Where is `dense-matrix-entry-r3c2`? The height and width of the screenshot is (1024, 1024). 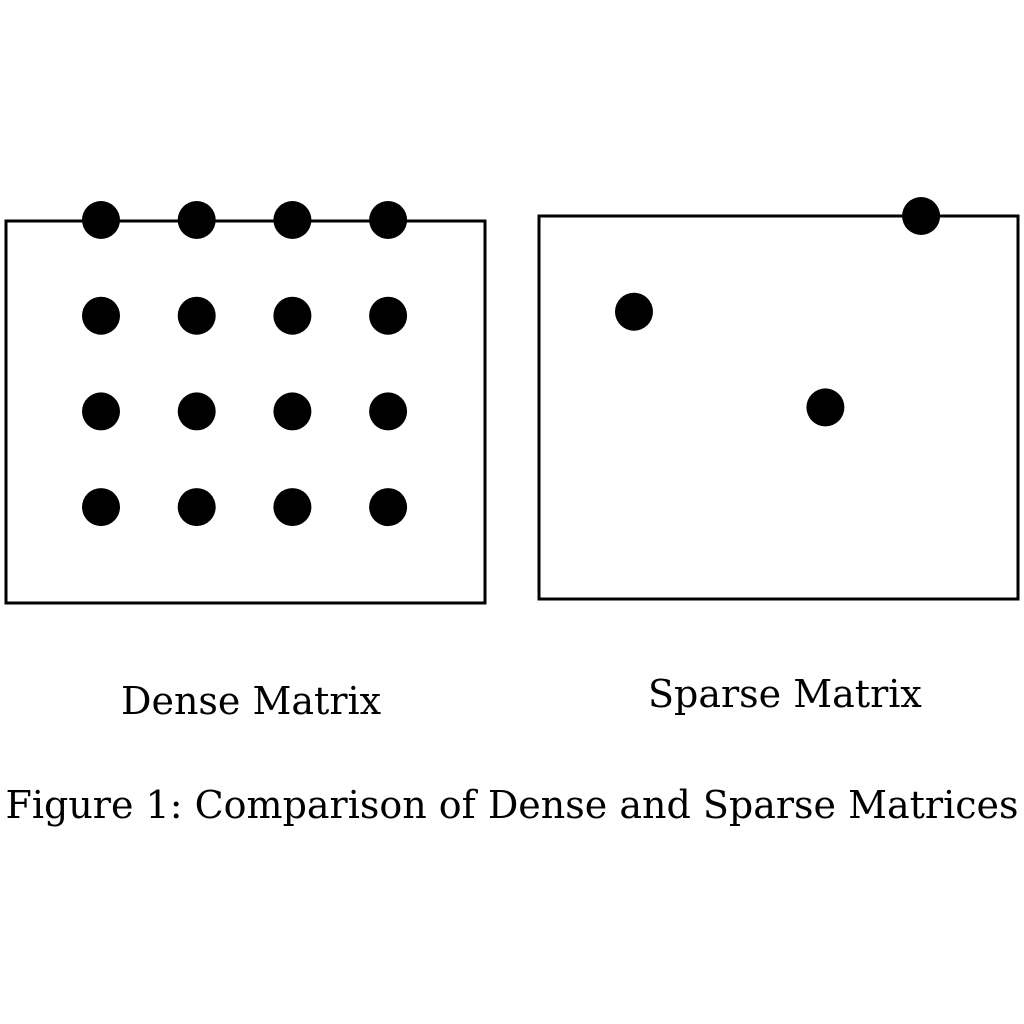
dense-matrix-entry-r3c2 is located at coordinates (292, 507).